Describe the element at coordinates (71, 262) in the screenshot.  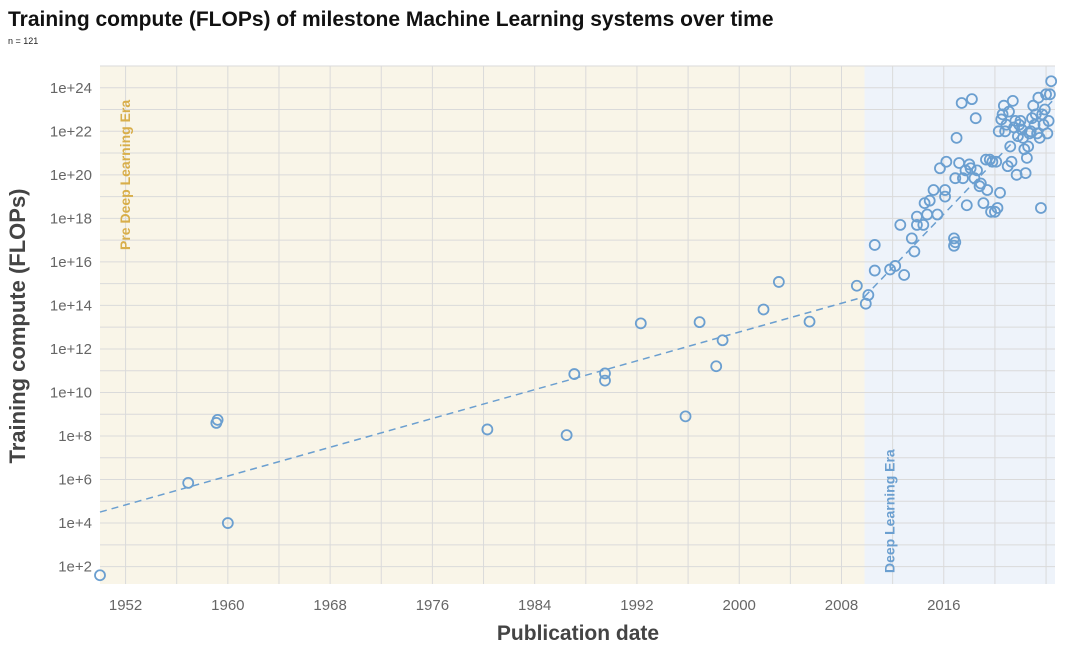
I see `y-tick-label: 1e+16` at that location.